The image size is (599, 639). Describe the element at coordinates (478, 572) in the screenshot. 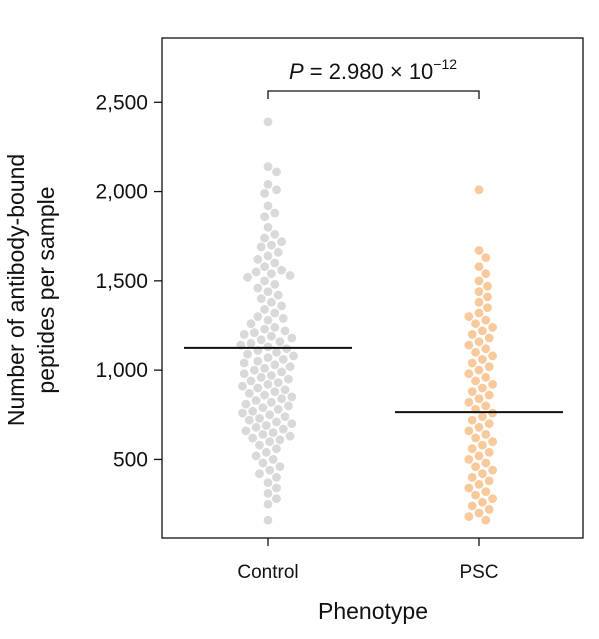

I see `x-tick-label: PSC` at that location.